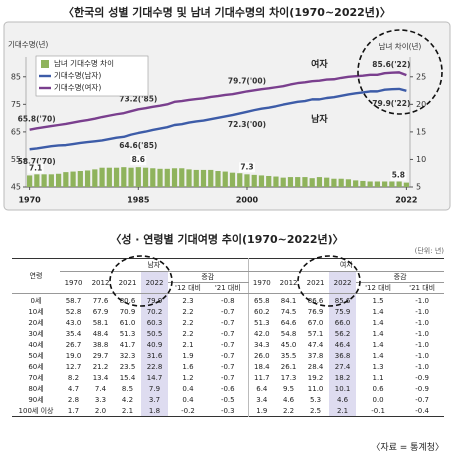  What do you see at coordinates (36, 344) in the screenshot?
I see `row-header: 40세` at bounding box center [36, 344].